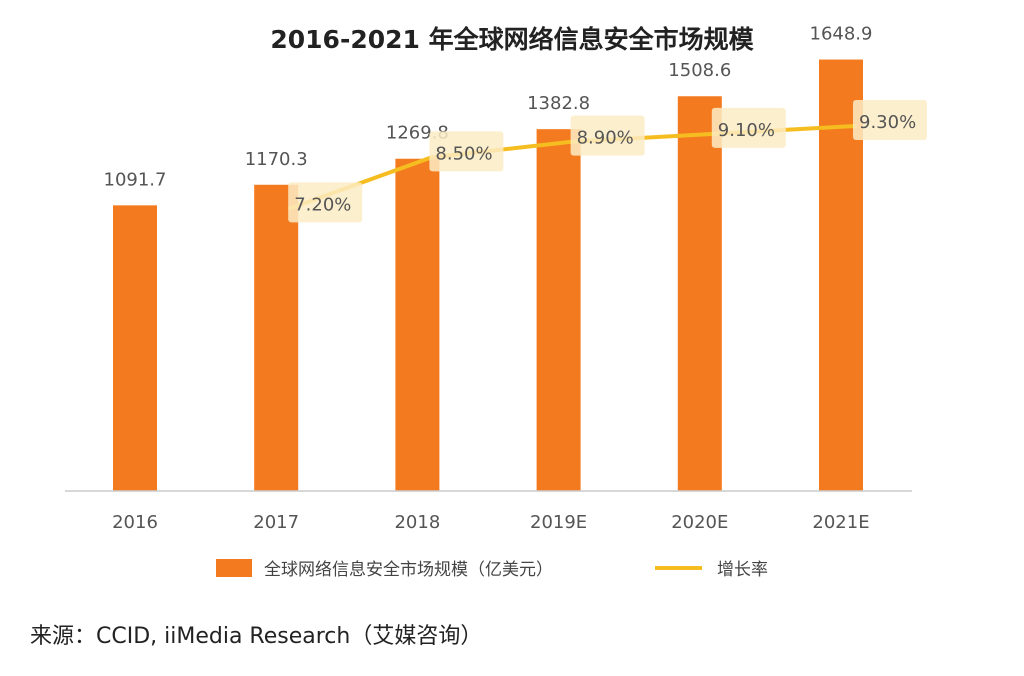 The image size is (1024, 676). I want to click on rate-label-bg-2020E, so click(748, 127).